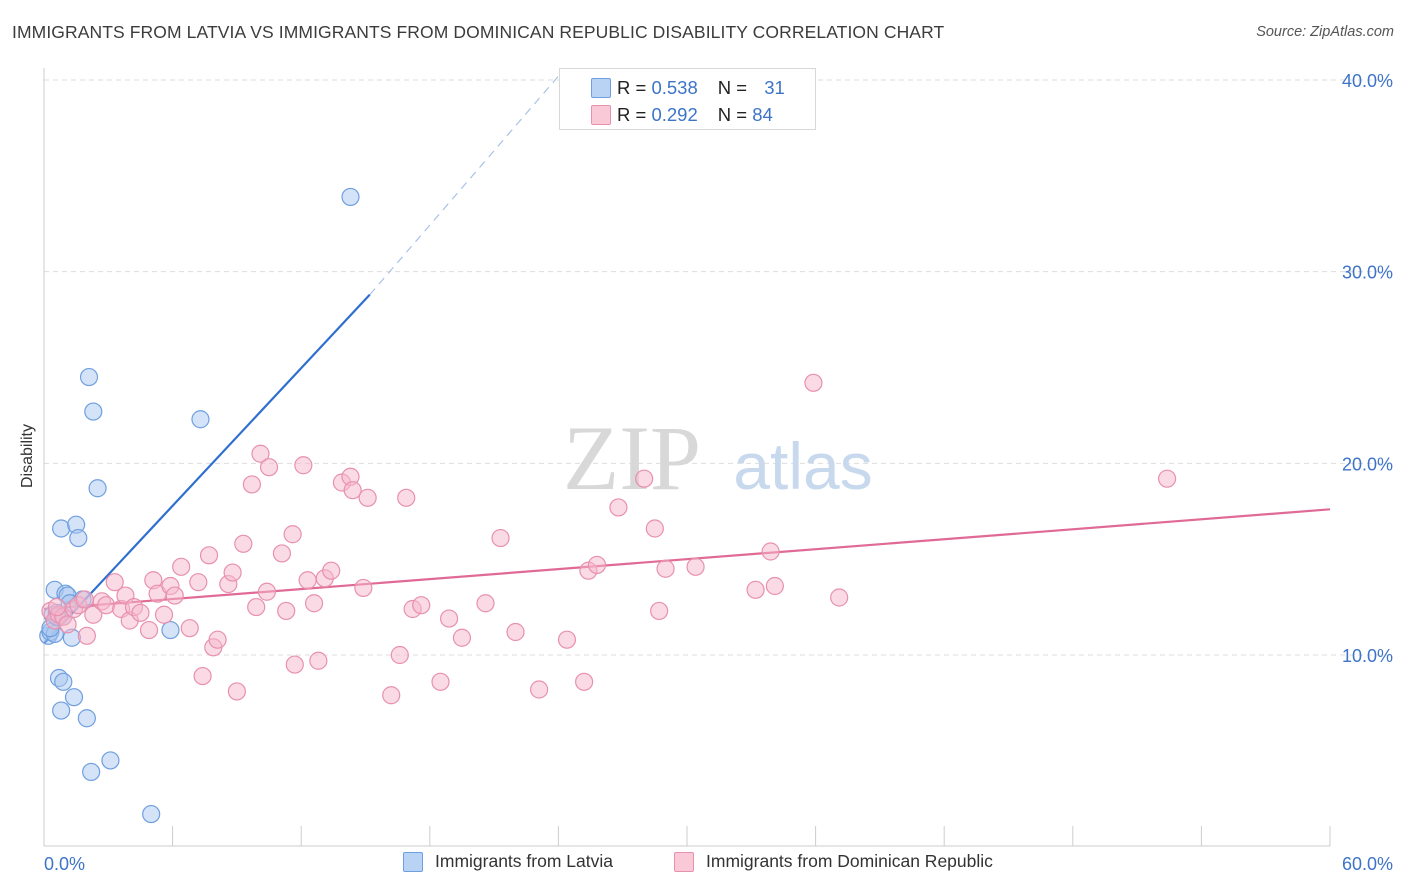 The height and width of the screenshot is (892, 1406). I want to click on watermark-zip: ZIP, so click(632, 458).